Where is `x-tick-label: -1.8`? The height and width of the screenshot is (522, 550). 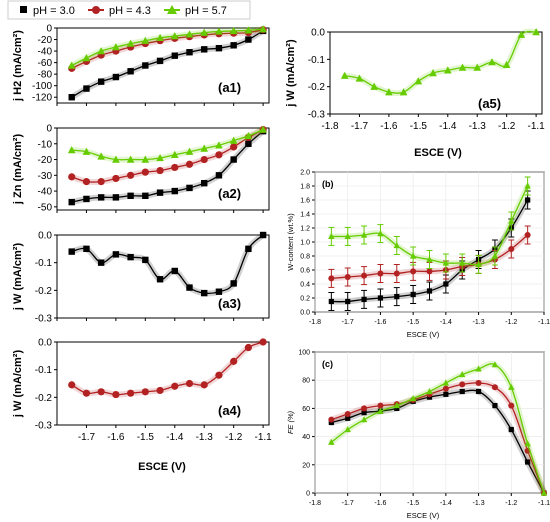
x-tick-label: -1.8 is located at coordinates (330, 126).